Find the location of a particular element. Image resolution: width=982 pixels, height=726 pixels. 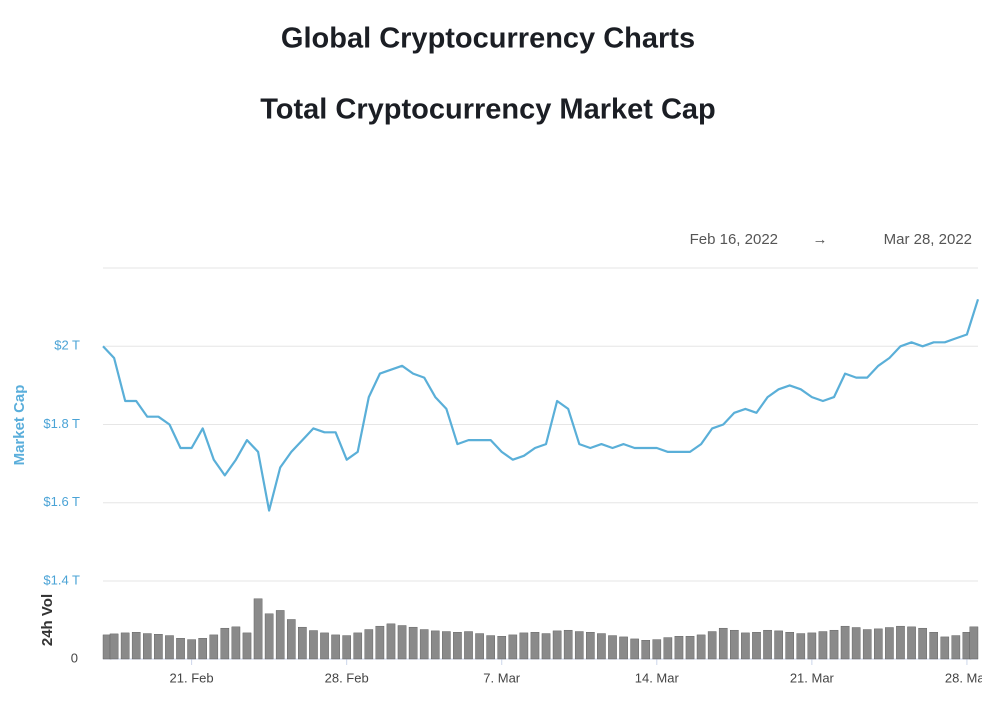

x-tick-label: 14. Mar is located at coordinates (657, 677).